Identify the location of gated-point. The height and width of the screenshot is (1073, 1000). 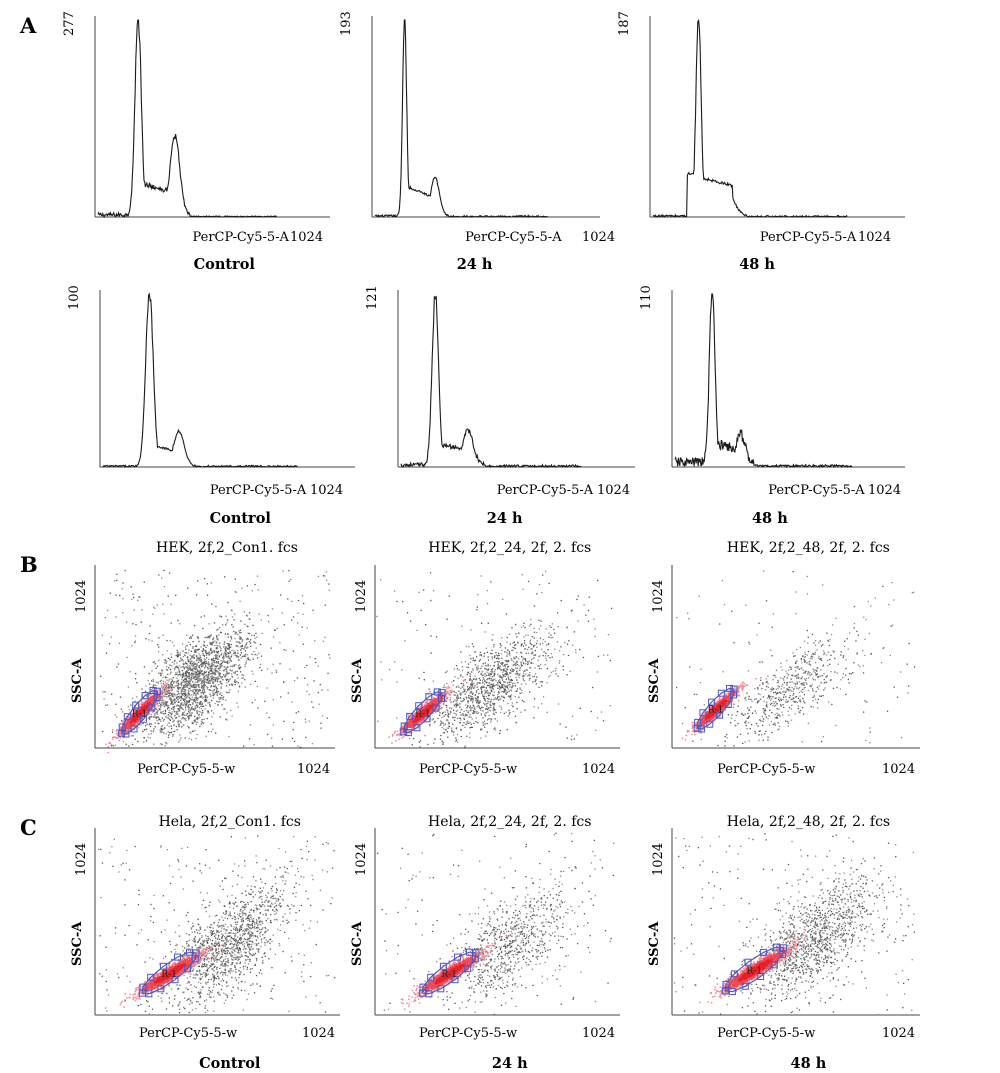
(116, 733).